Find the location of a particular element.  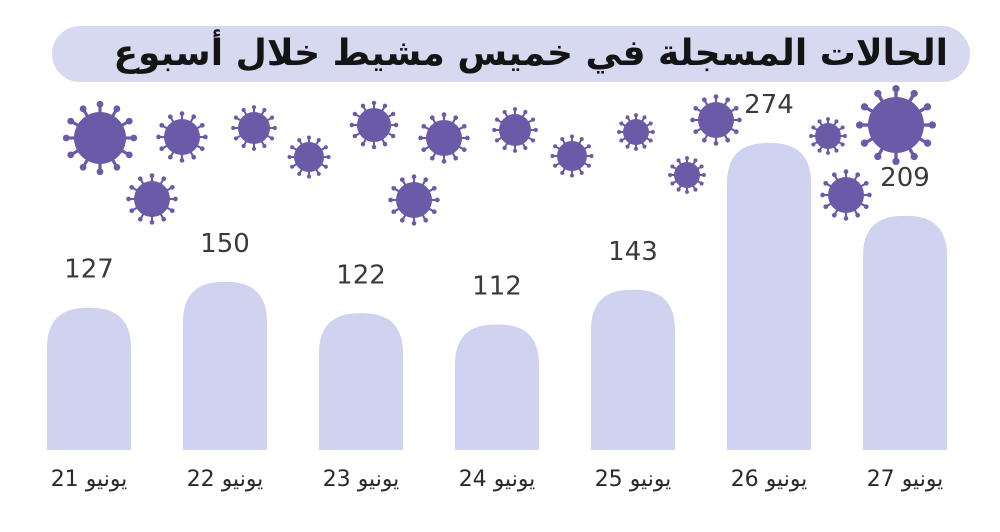

category-label-5: 25 يونيو is located at coordinates (633, 479).